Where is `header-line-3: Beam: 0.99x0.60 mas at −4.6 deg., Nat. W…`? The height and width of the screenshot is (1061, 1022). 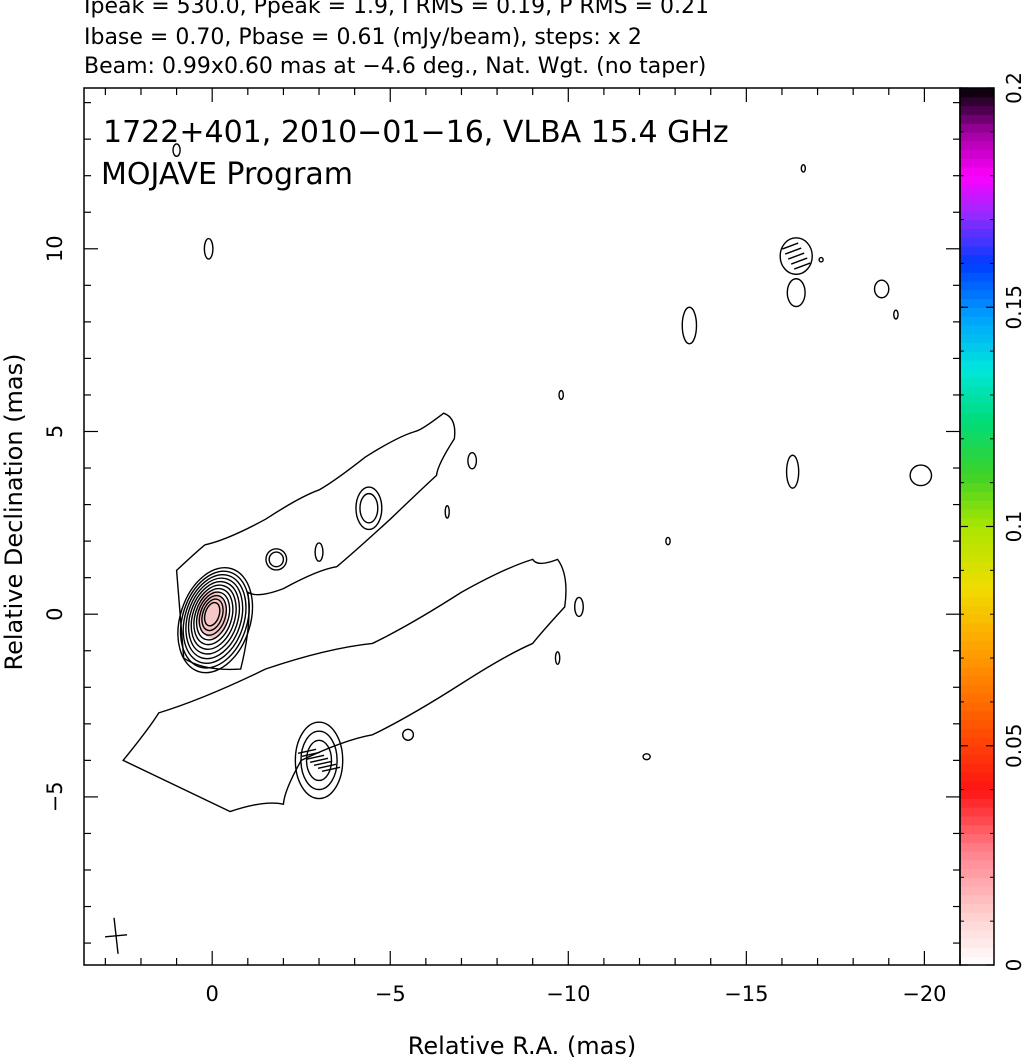
header-line-3: Beam: 0.99x0.60 mas at −4.6 deg., Nat. W… is located at coordinates (395, 66).